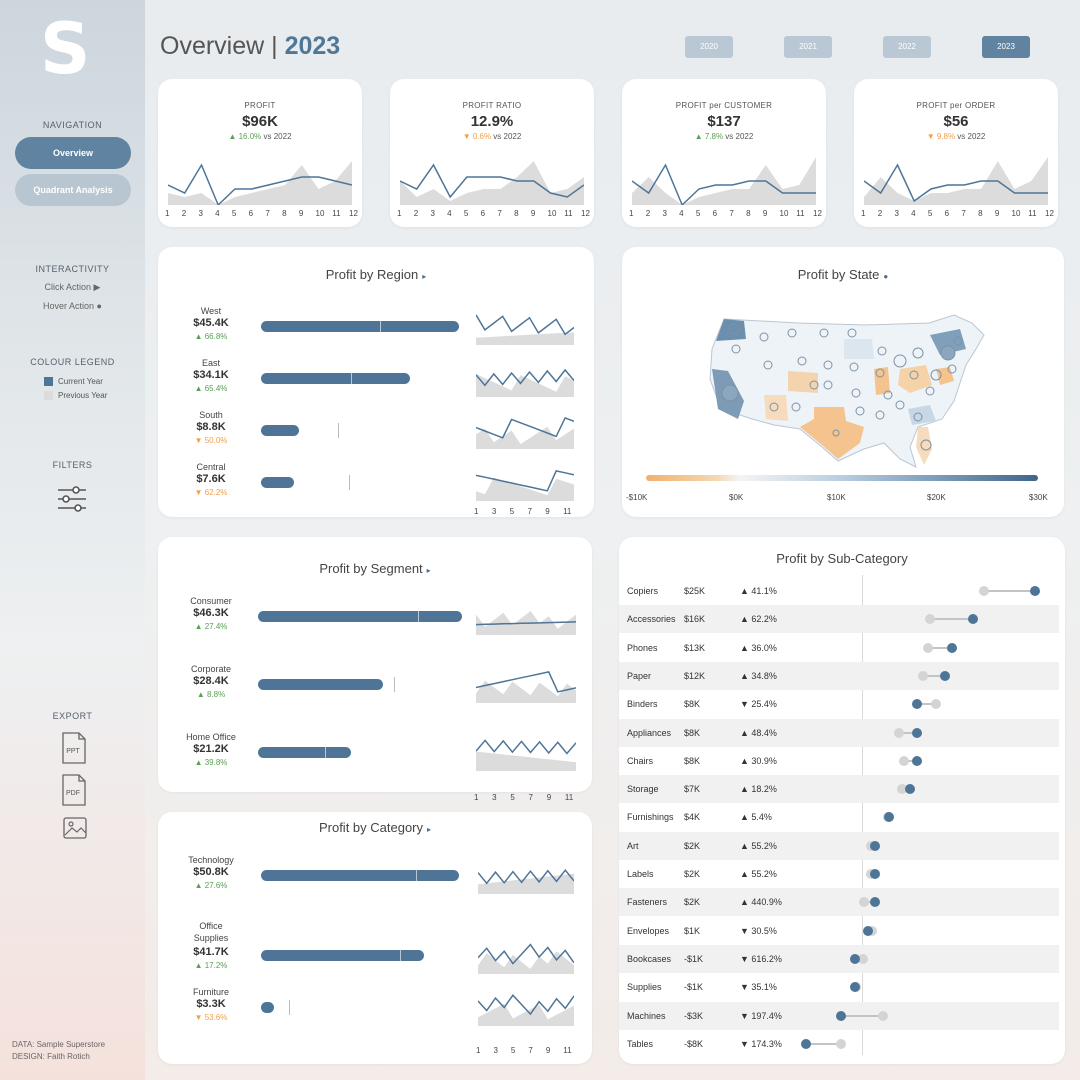 This screenshot has width=1080, height=1080. I want to click on subcategory-row: Accessories $16K ▲ 62.2%, so click(839, 619).